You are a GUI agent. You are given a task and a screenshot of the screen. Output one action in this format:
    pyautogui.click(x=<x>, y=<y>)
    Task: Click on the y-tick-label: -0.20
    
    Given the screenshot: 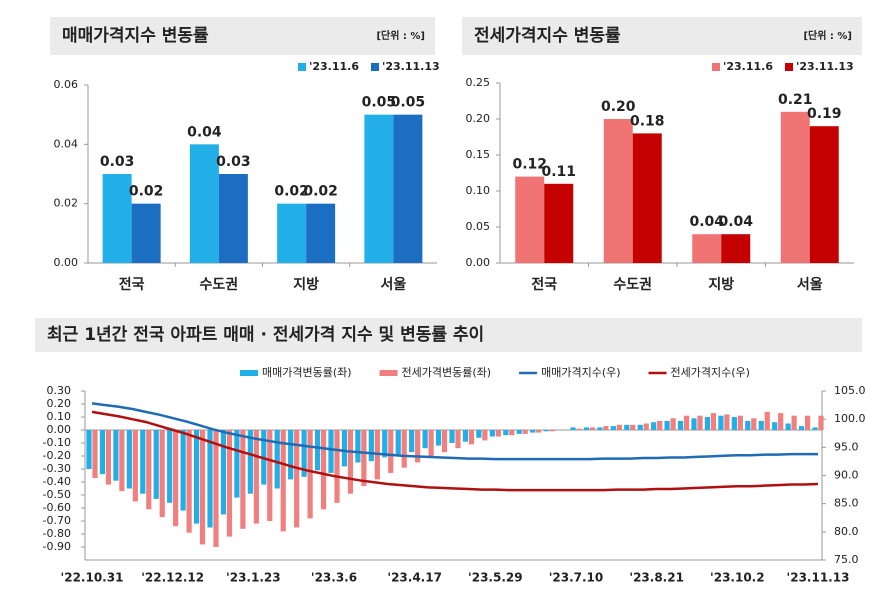 What is the action you would take?
    pyautogui.click(x=57, y=455)
    